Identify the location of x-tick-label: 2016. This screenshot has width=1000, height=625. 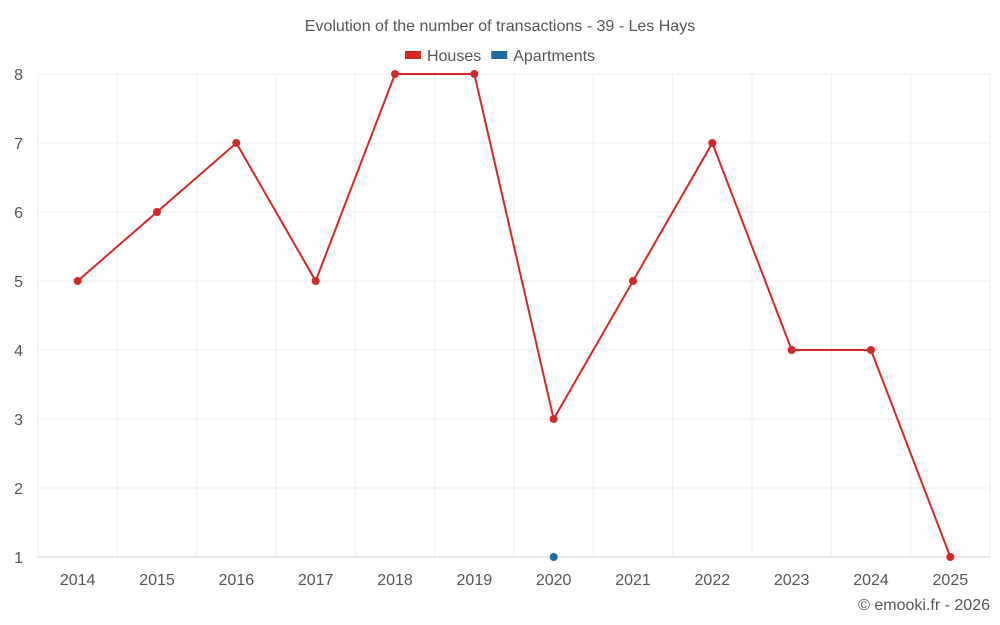
(237, 580).